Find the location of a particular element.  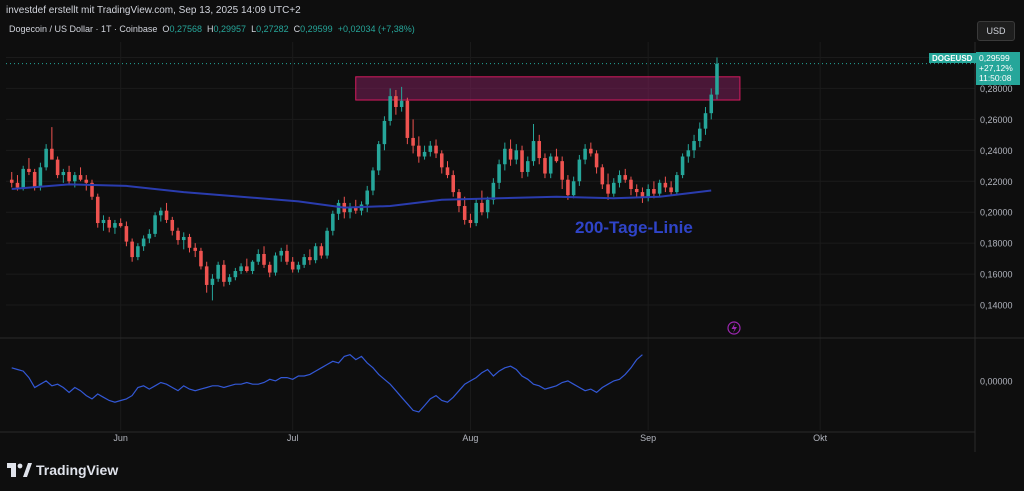

alert-lightning-icon is located at coordinates (734, 328).